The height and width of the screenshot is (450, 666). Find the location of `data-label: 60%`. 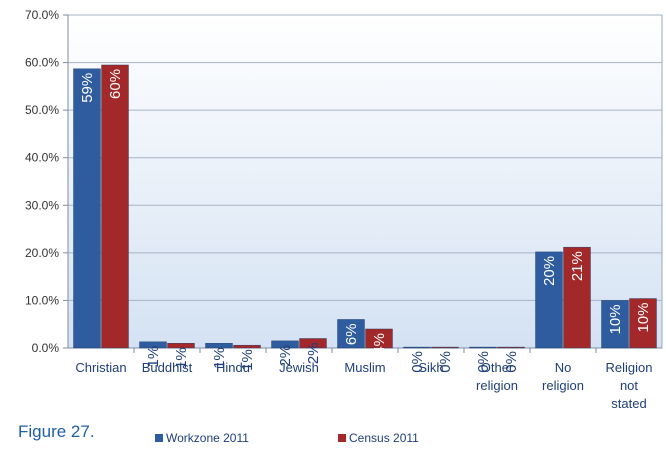

data-label: 60% is located at coordinates (115, 84).